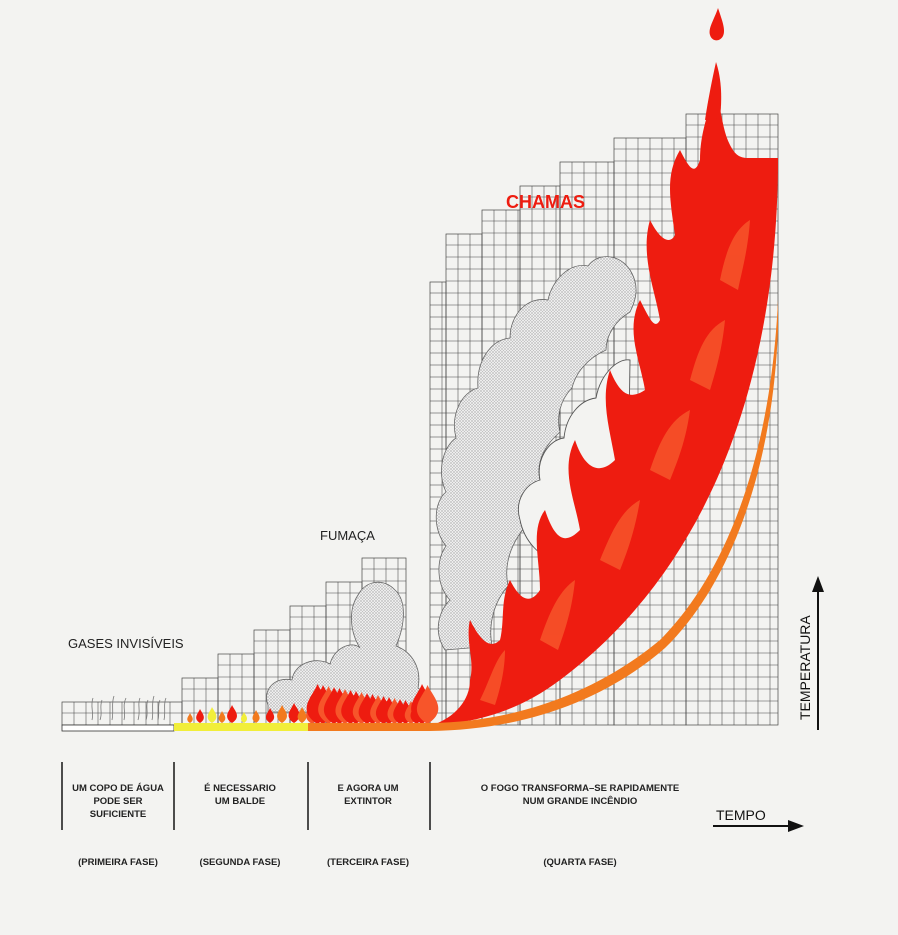  I want to click on phase-name: (QUARTA FASE), so click(579, 862).